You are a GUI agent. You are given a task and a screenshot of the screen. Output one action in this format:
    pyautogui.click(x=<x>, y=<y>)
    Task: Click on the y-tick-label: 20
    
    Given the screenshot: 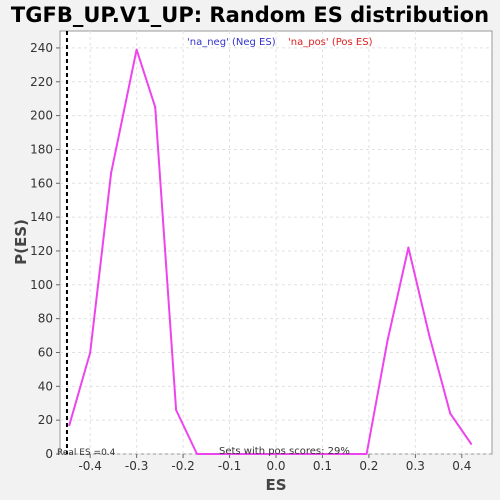 What is the action you would take?
    pyautogui.click(x=45, y=420)
    